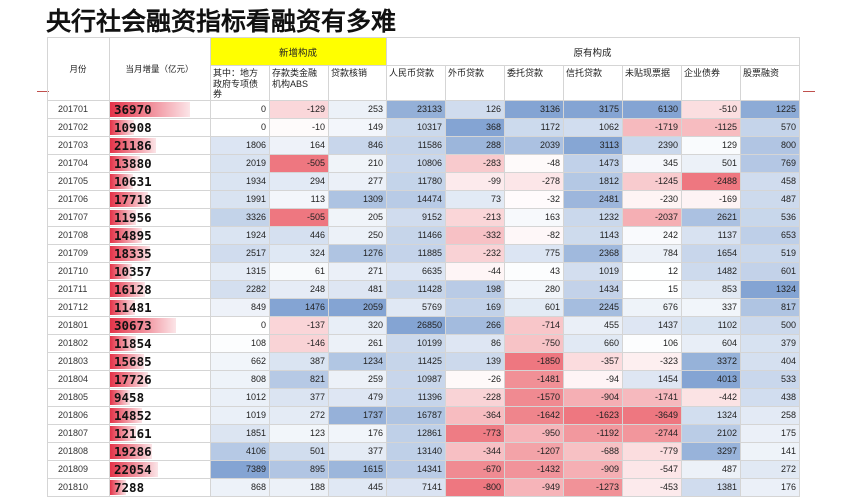  Describe the element at coordinates (357, 83) in the screenshot. I see `header-col: 贷款核销` at that location.